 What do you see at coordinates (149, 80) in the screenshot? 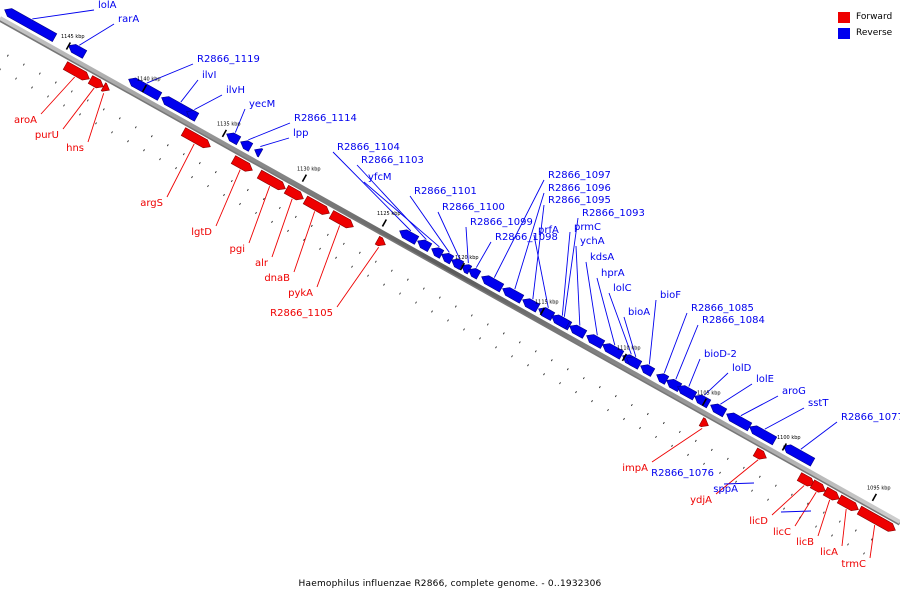
I see `tick-label: 1140 kbp` at bounding box center [149, 80].